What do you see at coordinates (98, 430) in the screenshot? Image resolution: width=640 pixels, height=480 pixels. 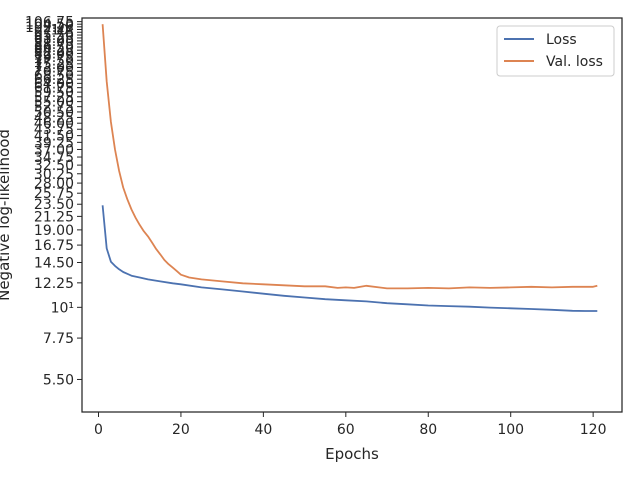 I see `x-tick-label: 0` at bounding box center [98, 430].